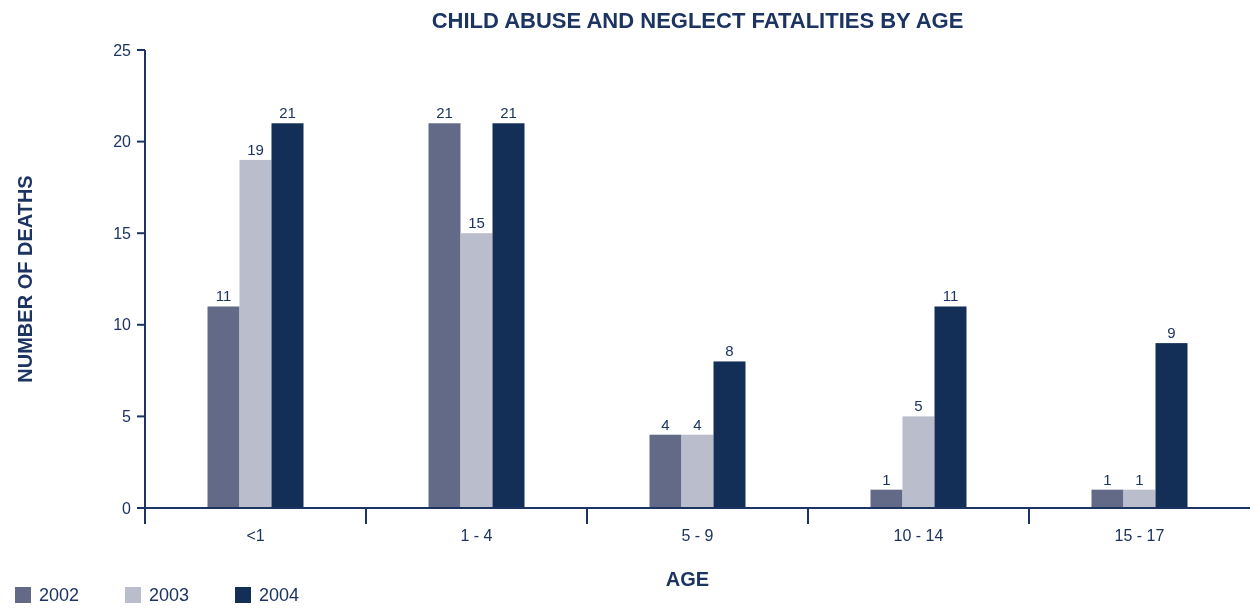  Describe the element at coordinates (918, 535) in the screenshot. I see `x-tick-label: 10 - 14` at that location.